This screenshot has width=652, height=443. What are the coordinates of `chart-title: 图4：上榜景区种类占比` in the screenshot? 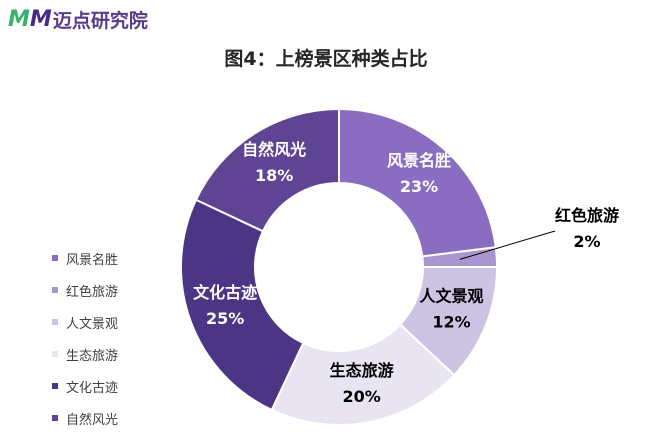 It's located at (326, 59).